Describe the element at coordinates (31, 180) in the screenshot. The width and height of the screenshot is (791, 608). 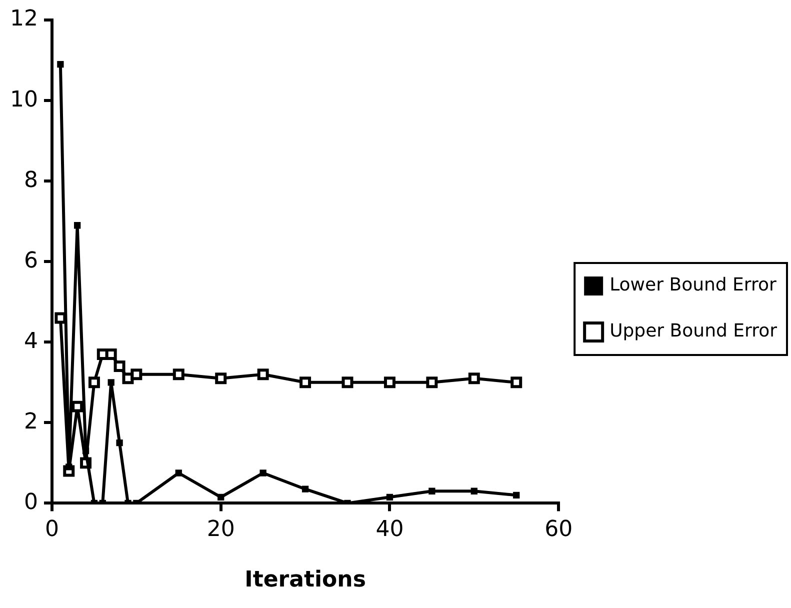
I see `y-tick-label: 8` at that location.